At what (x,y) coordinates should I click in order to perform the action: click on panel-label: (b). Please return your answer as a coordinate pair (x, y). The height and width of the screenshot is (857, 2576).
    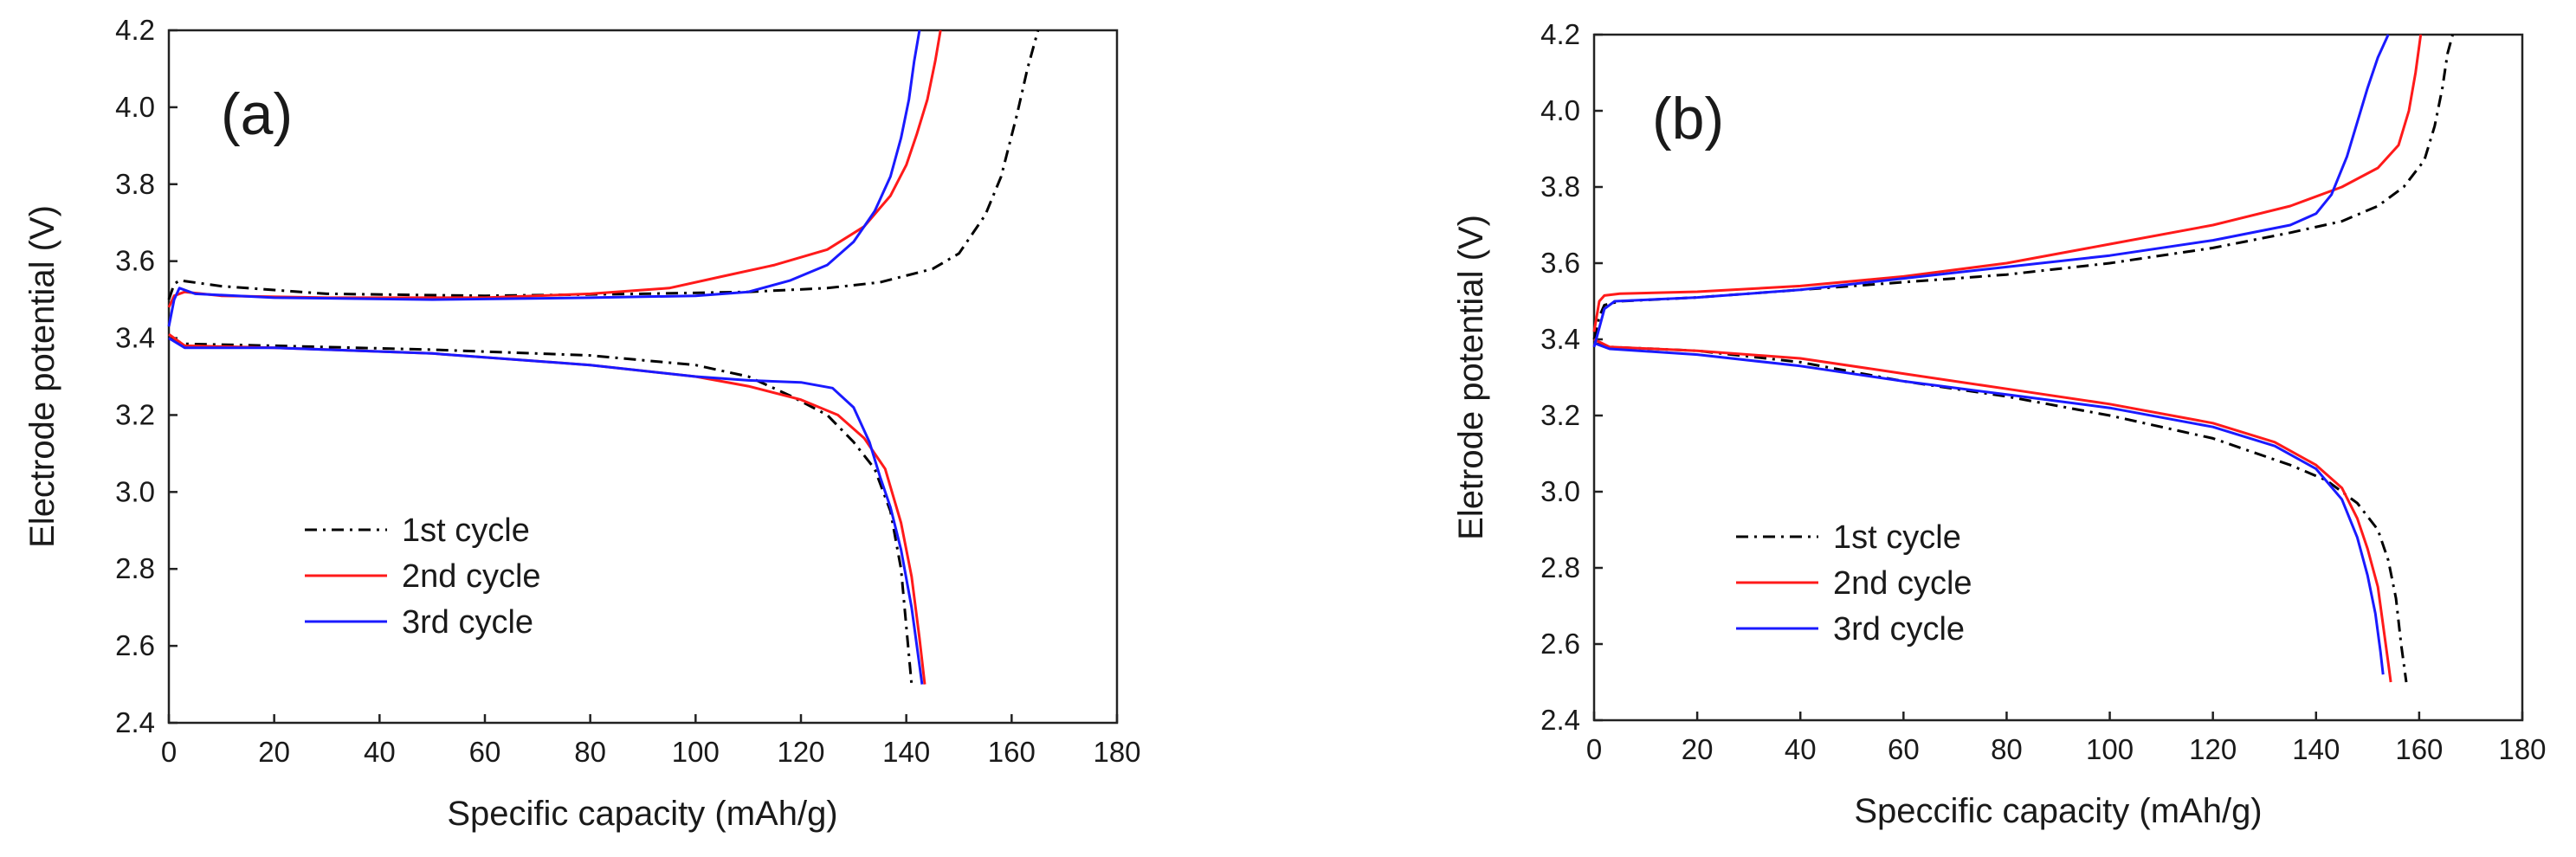
    Looking at the image, I should click on (1688, 118).